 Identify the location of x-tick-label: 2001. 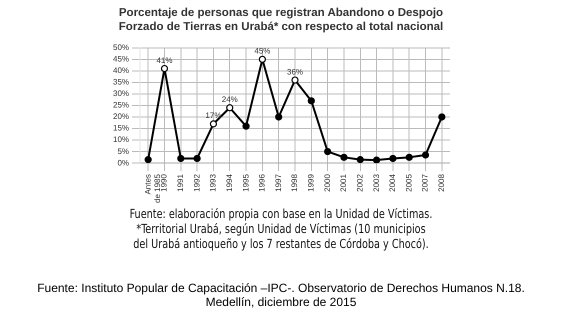
(343, 183).